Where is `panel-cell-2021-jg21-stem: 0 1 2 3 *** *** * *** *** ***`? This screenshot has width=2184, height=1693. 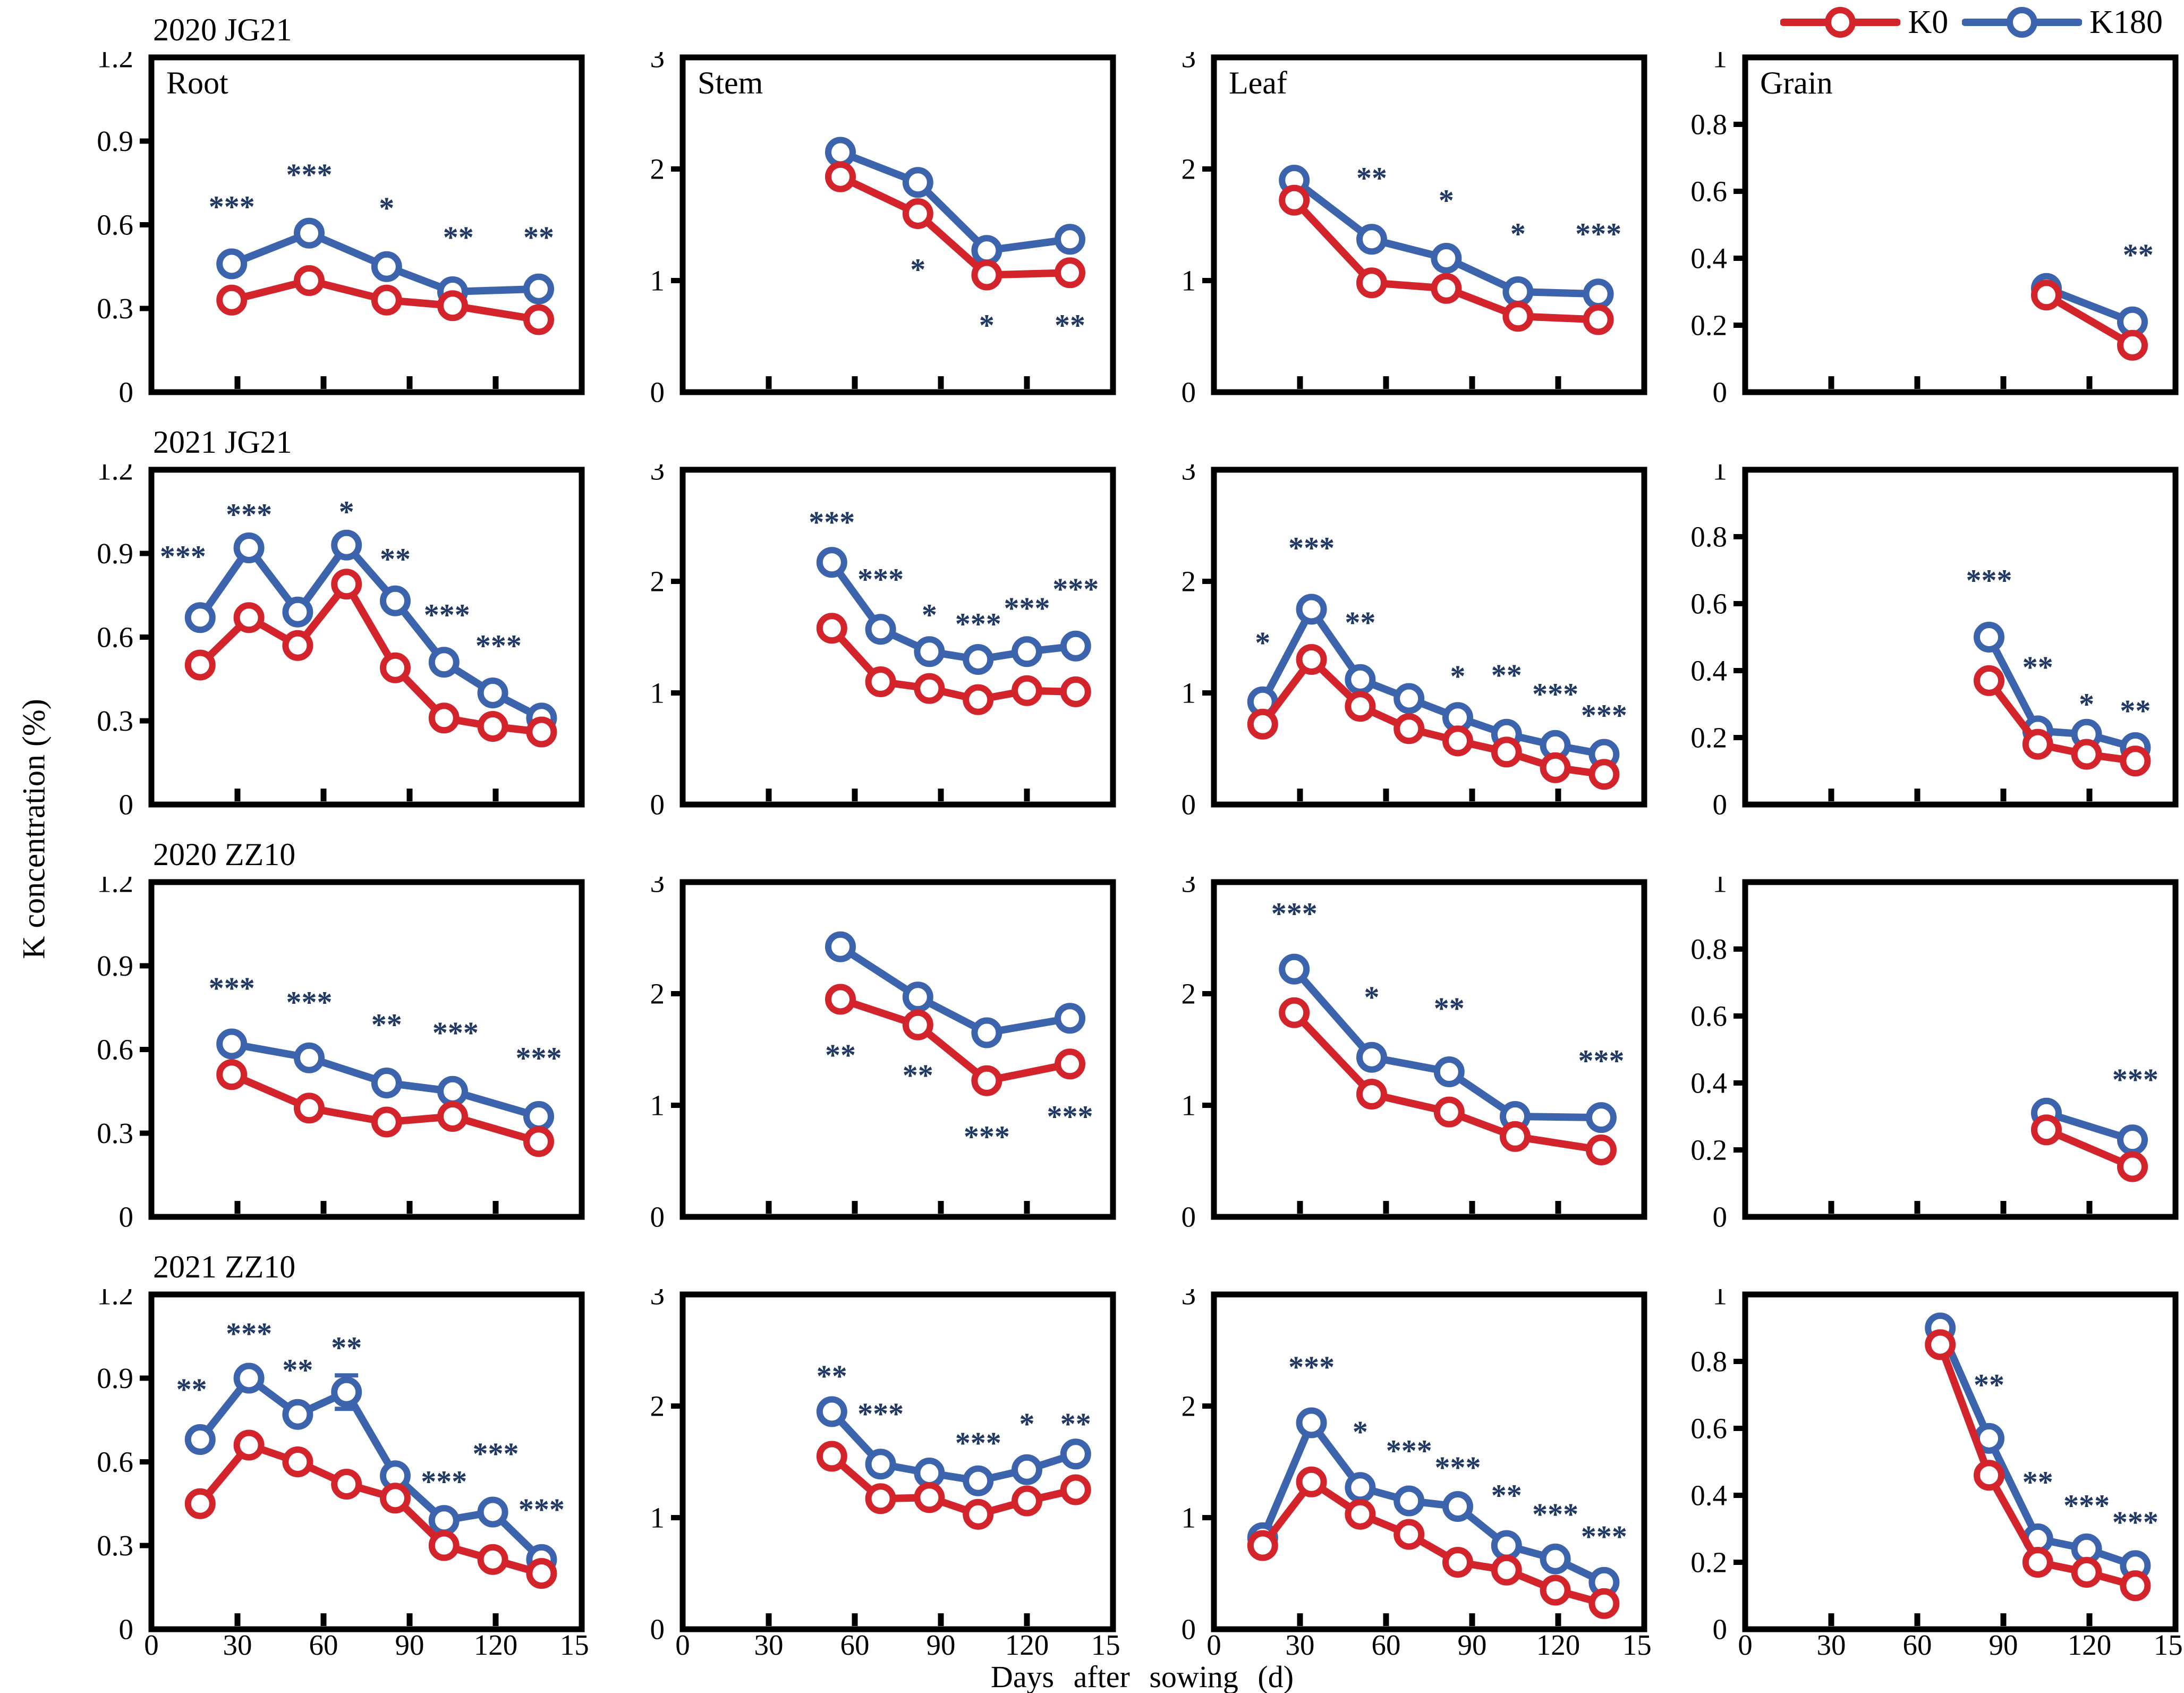 panel-cell-2021-jg21-stem: 0 1 2 3 *** *** * *** *** *** is located at coordinates (855, 626).